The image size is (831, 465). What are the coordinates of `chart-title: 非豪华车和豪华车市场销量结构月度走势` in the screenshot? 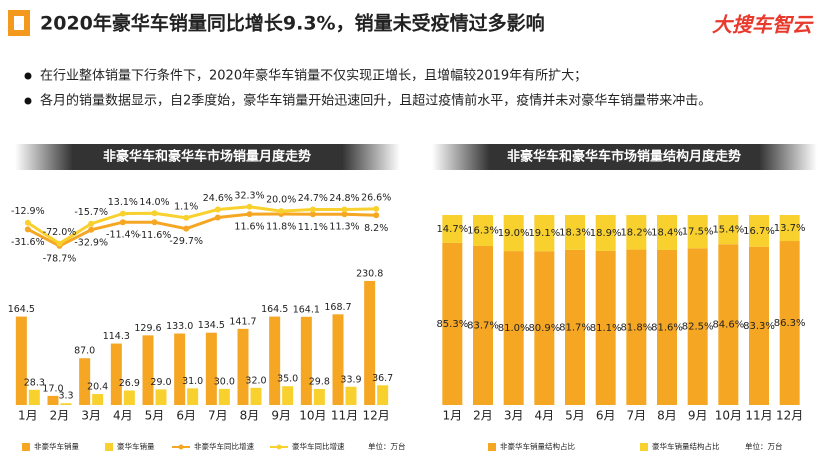 It's located at (624, 157).